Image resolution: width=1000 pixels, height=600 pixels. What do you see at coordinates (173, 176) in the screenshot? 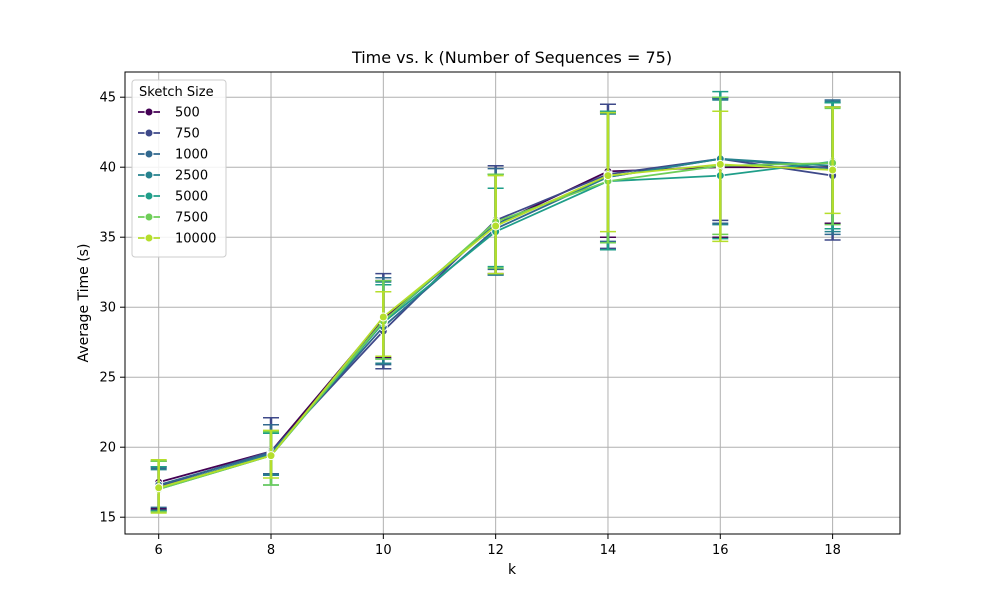
I see `legend-item: 2500` at bounding box center [173, 176].